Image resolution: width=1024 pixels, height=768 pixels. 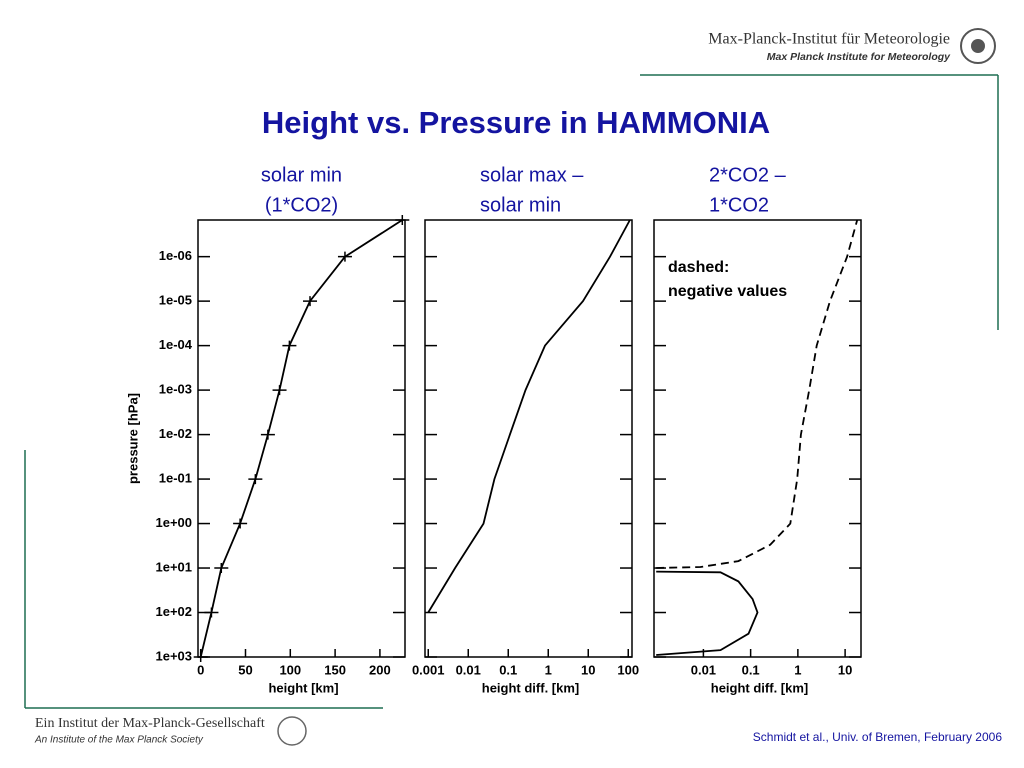 What do you see at coordinates (132, 438) in the screenshot?
I see `y-axis-label: pressure [hPa]` at bounding box center [132, 438].